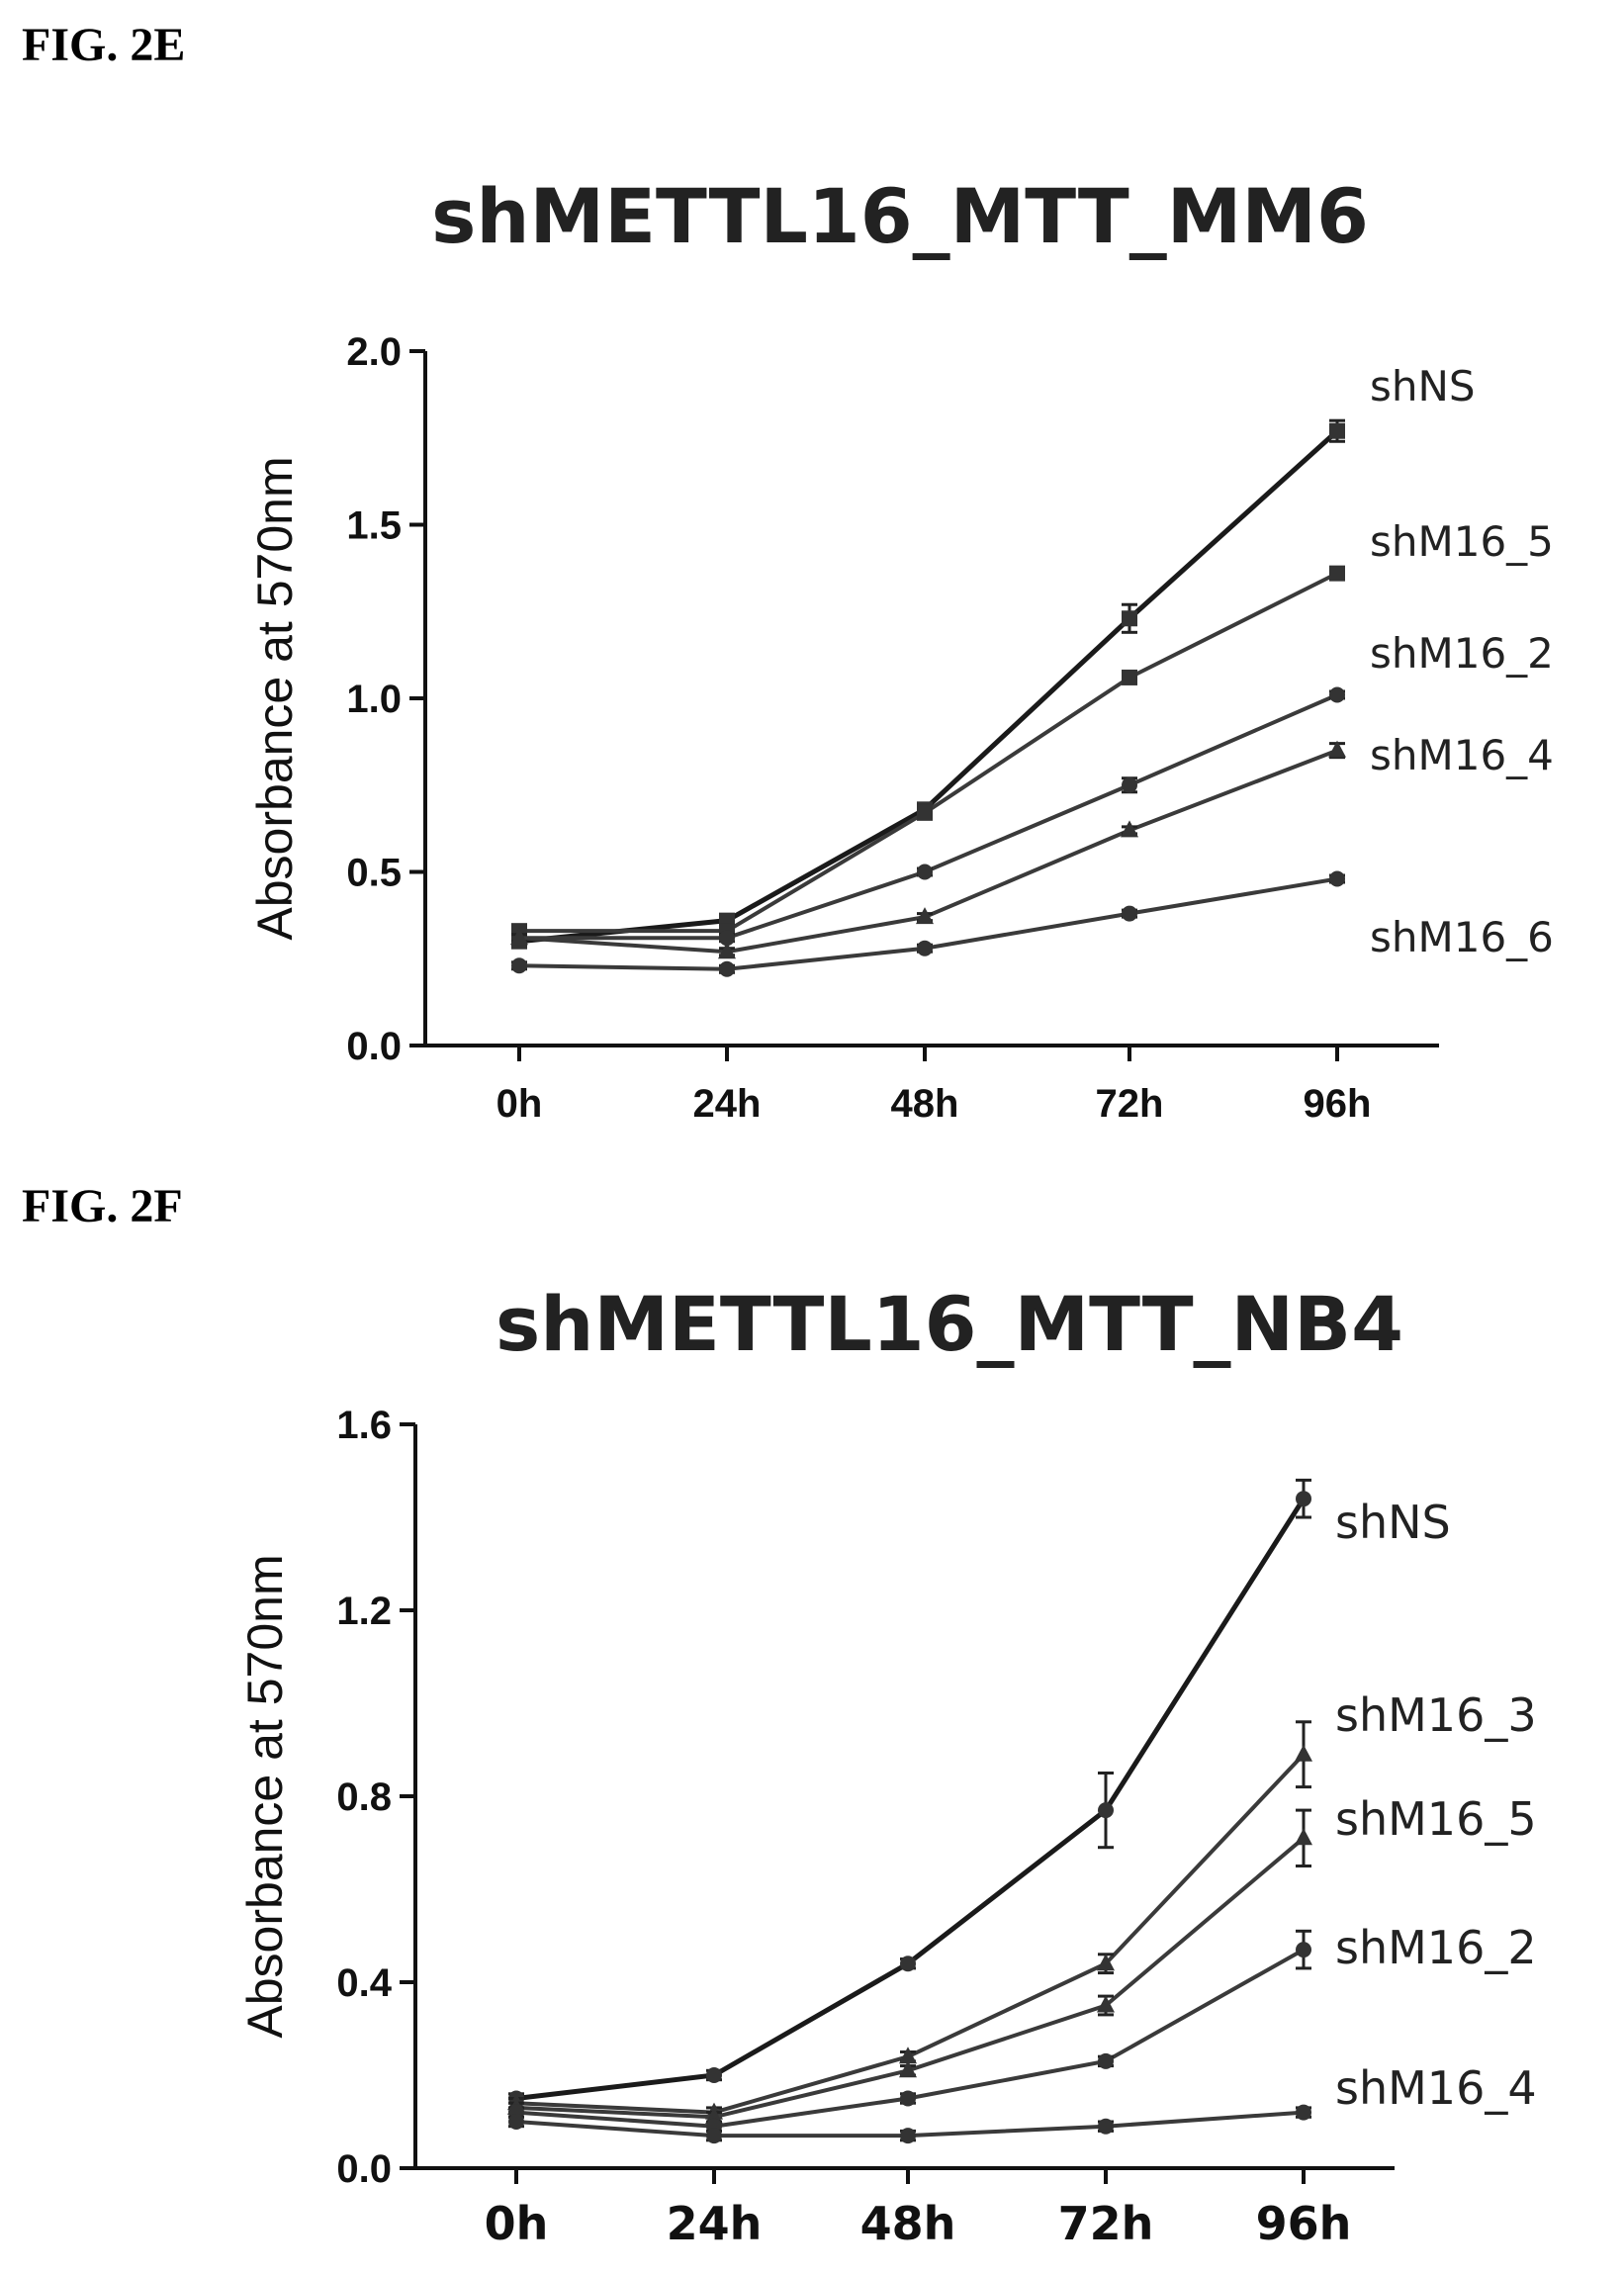 Image resolution: width=1624 pixels, height=2275 pixels. I want to click on series-label: shM16_3, so click(1436, 1715).